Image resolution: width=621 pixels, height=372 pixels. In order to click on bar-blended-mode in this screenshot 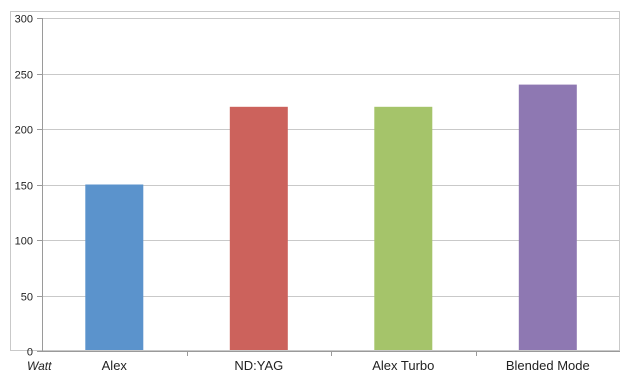, I will do `click(547, 217)`.